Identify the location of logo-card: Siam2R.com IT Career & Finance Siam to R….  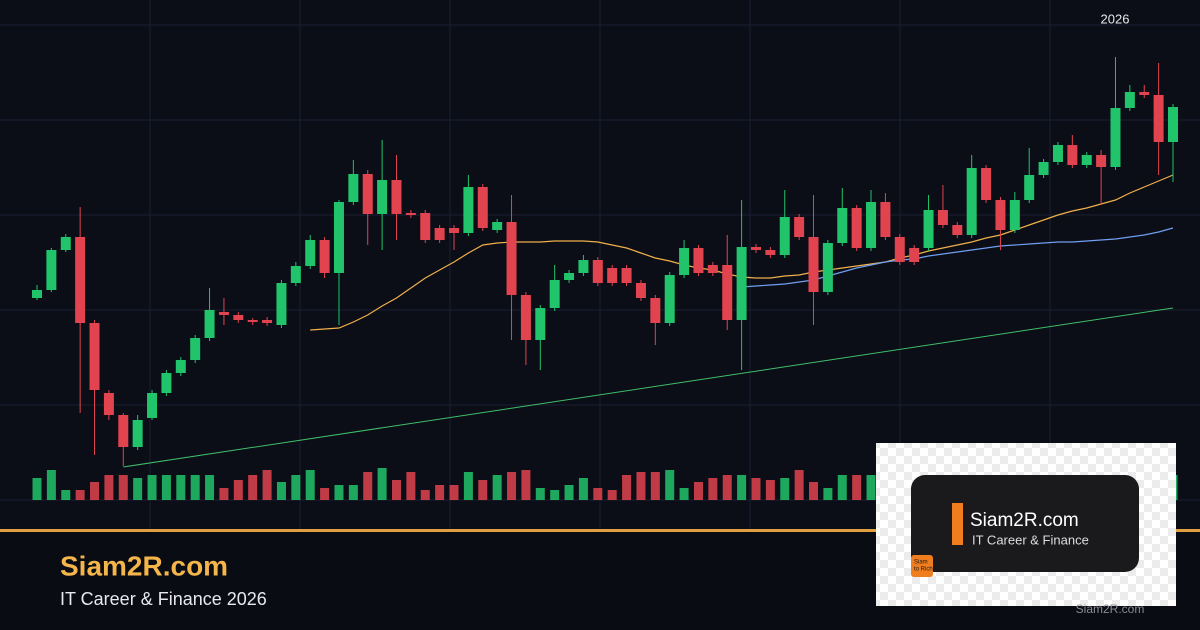
(1026, 524).